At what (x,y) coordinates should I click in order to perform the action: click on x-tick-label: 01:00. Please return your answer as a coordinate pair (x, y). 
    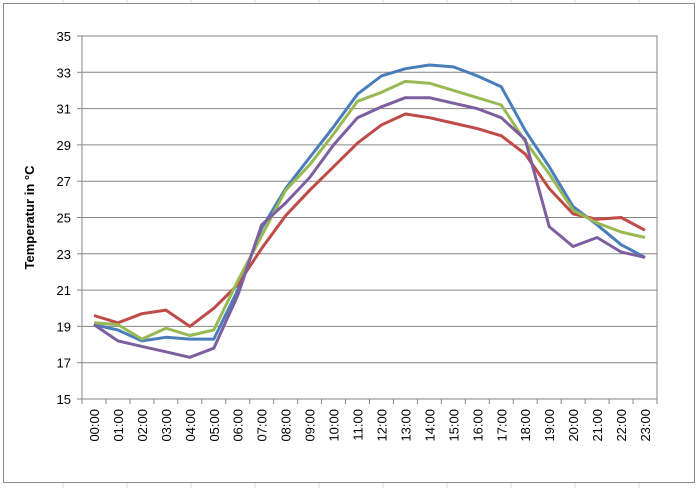
    Looking at the image, I should click on (118, 425).